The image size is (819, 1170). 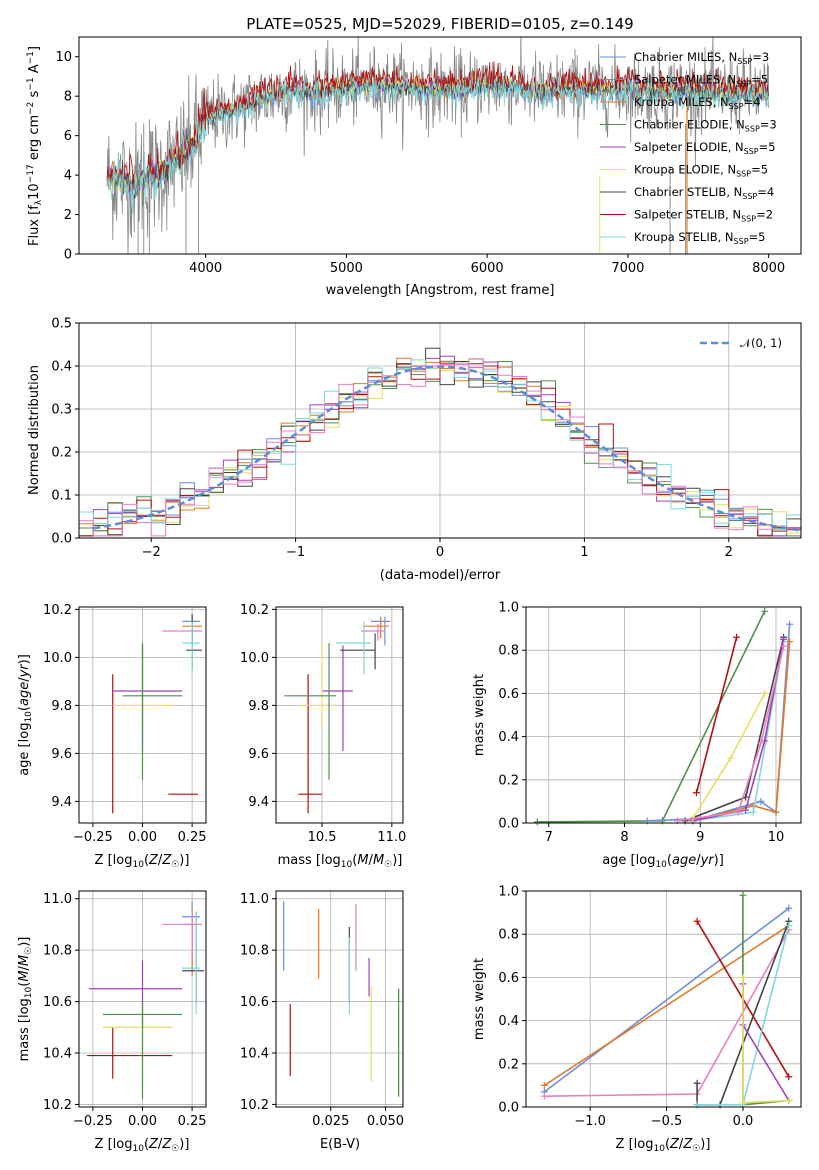 What do you see at coordinates (68, 97) in the screenshot?
I see `y-tick-label: 8` at bounding box center [68, 97].